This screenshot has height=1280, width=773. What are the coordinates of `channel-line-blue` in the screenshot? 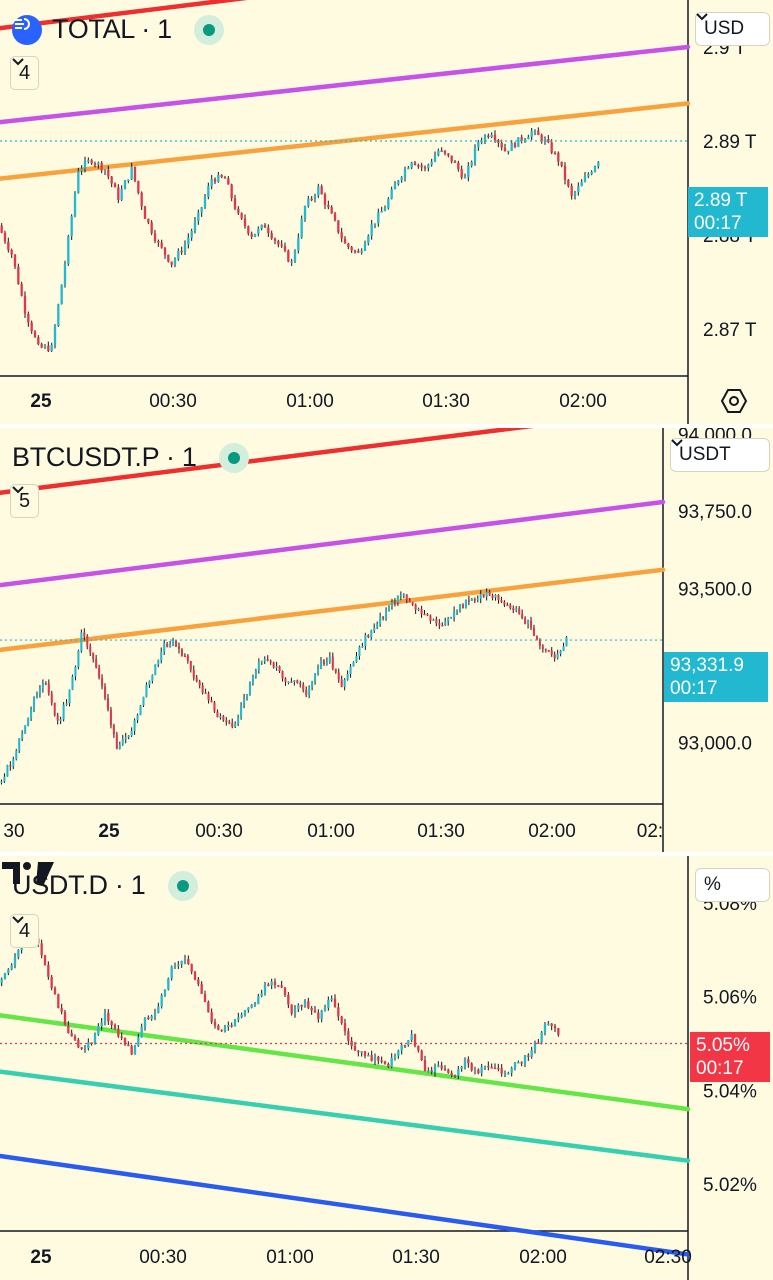 It's located at (345, 1205).